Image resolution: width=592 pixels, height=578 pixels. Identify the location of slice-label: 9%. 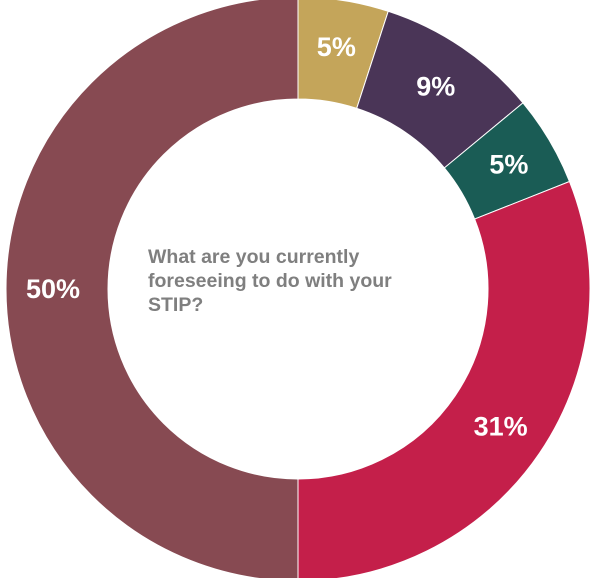
(435, 86).